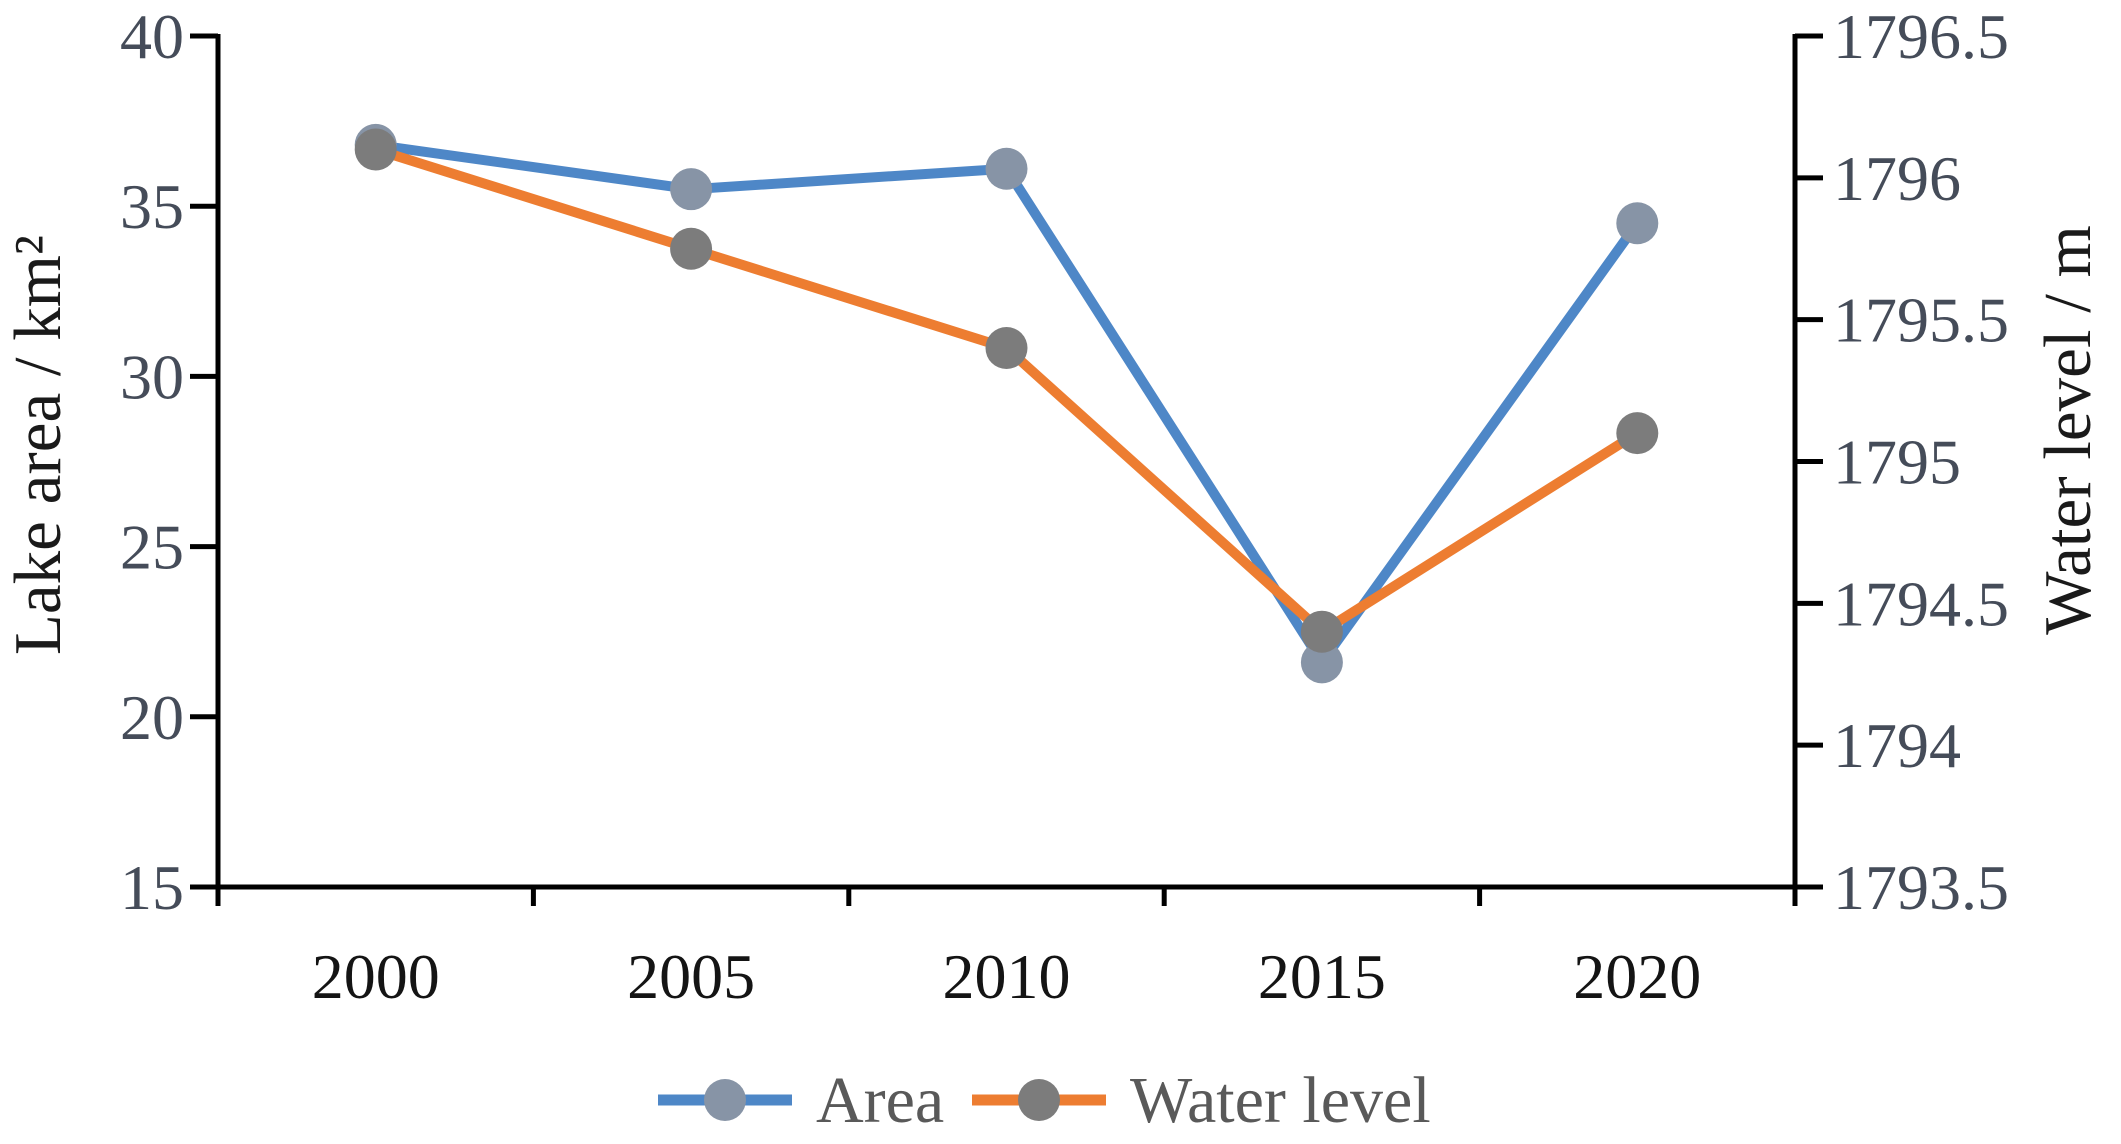 The height and width of the screenshot is (1144, 2121). I want to click on right-axis-tick-label: 1794.5, so click(1921, 603).